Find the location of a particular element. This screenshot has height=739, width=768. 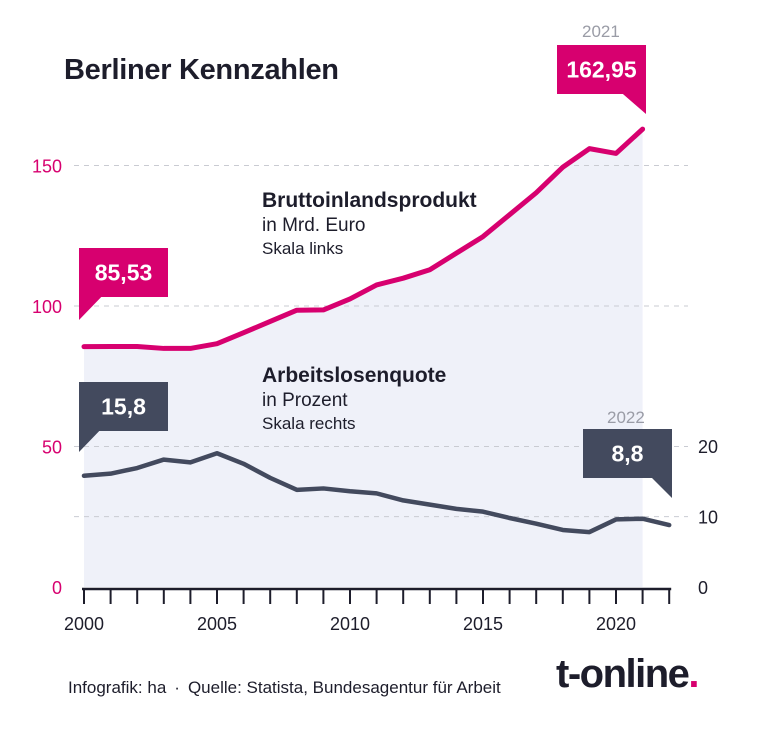

unemployment-label-scale: Skala rechts is located at coordinates (309, 423).